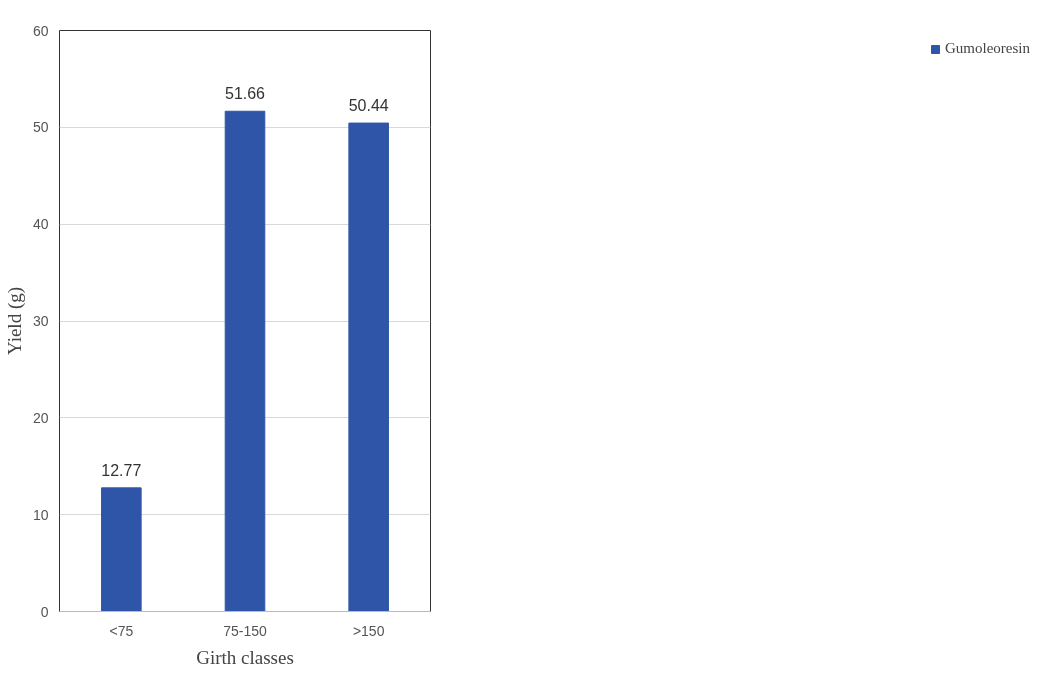 Image resolution: width=1057 pixels, height=690 pixels. I want to click on legend-label: Gumoleoresin, so click(987, 48).